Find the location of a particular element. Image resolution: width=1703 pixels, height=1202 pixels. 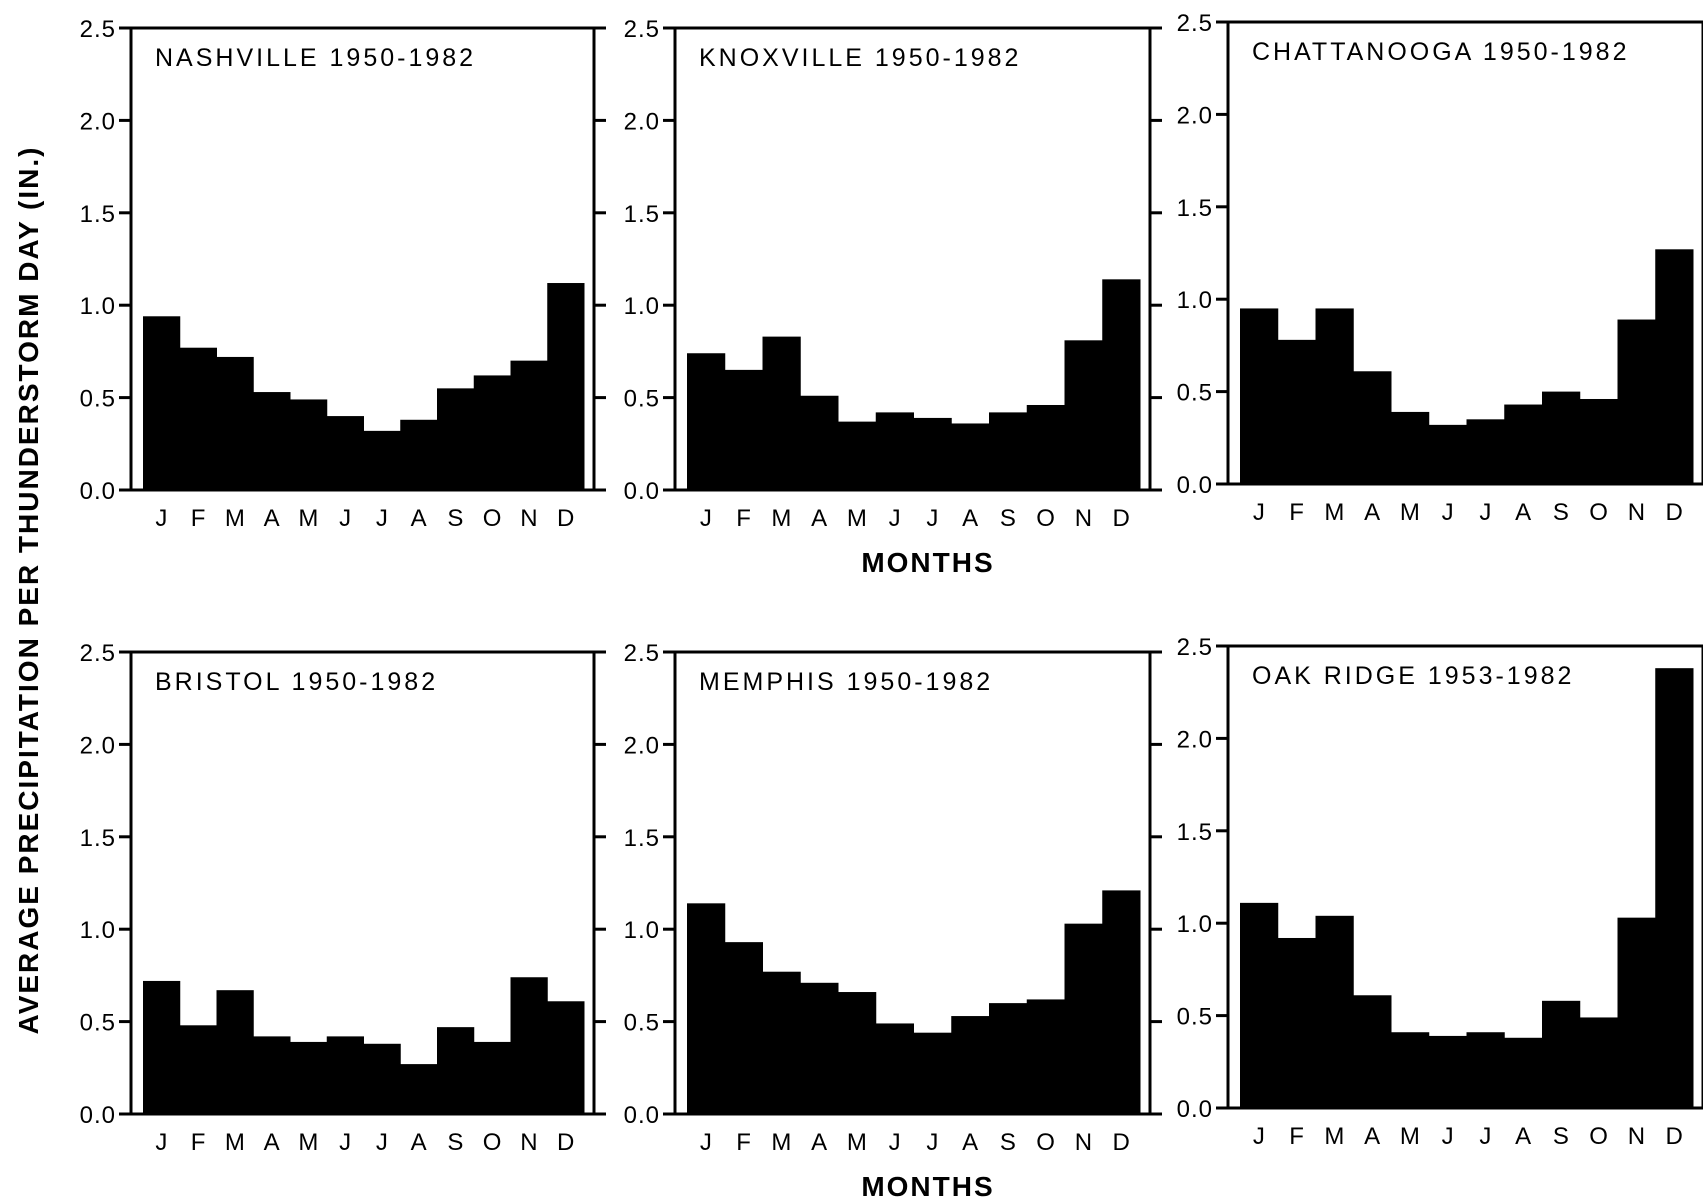

panel-title: OAK RIDGE 1953-1982 is located at coordinates (1413, 676).